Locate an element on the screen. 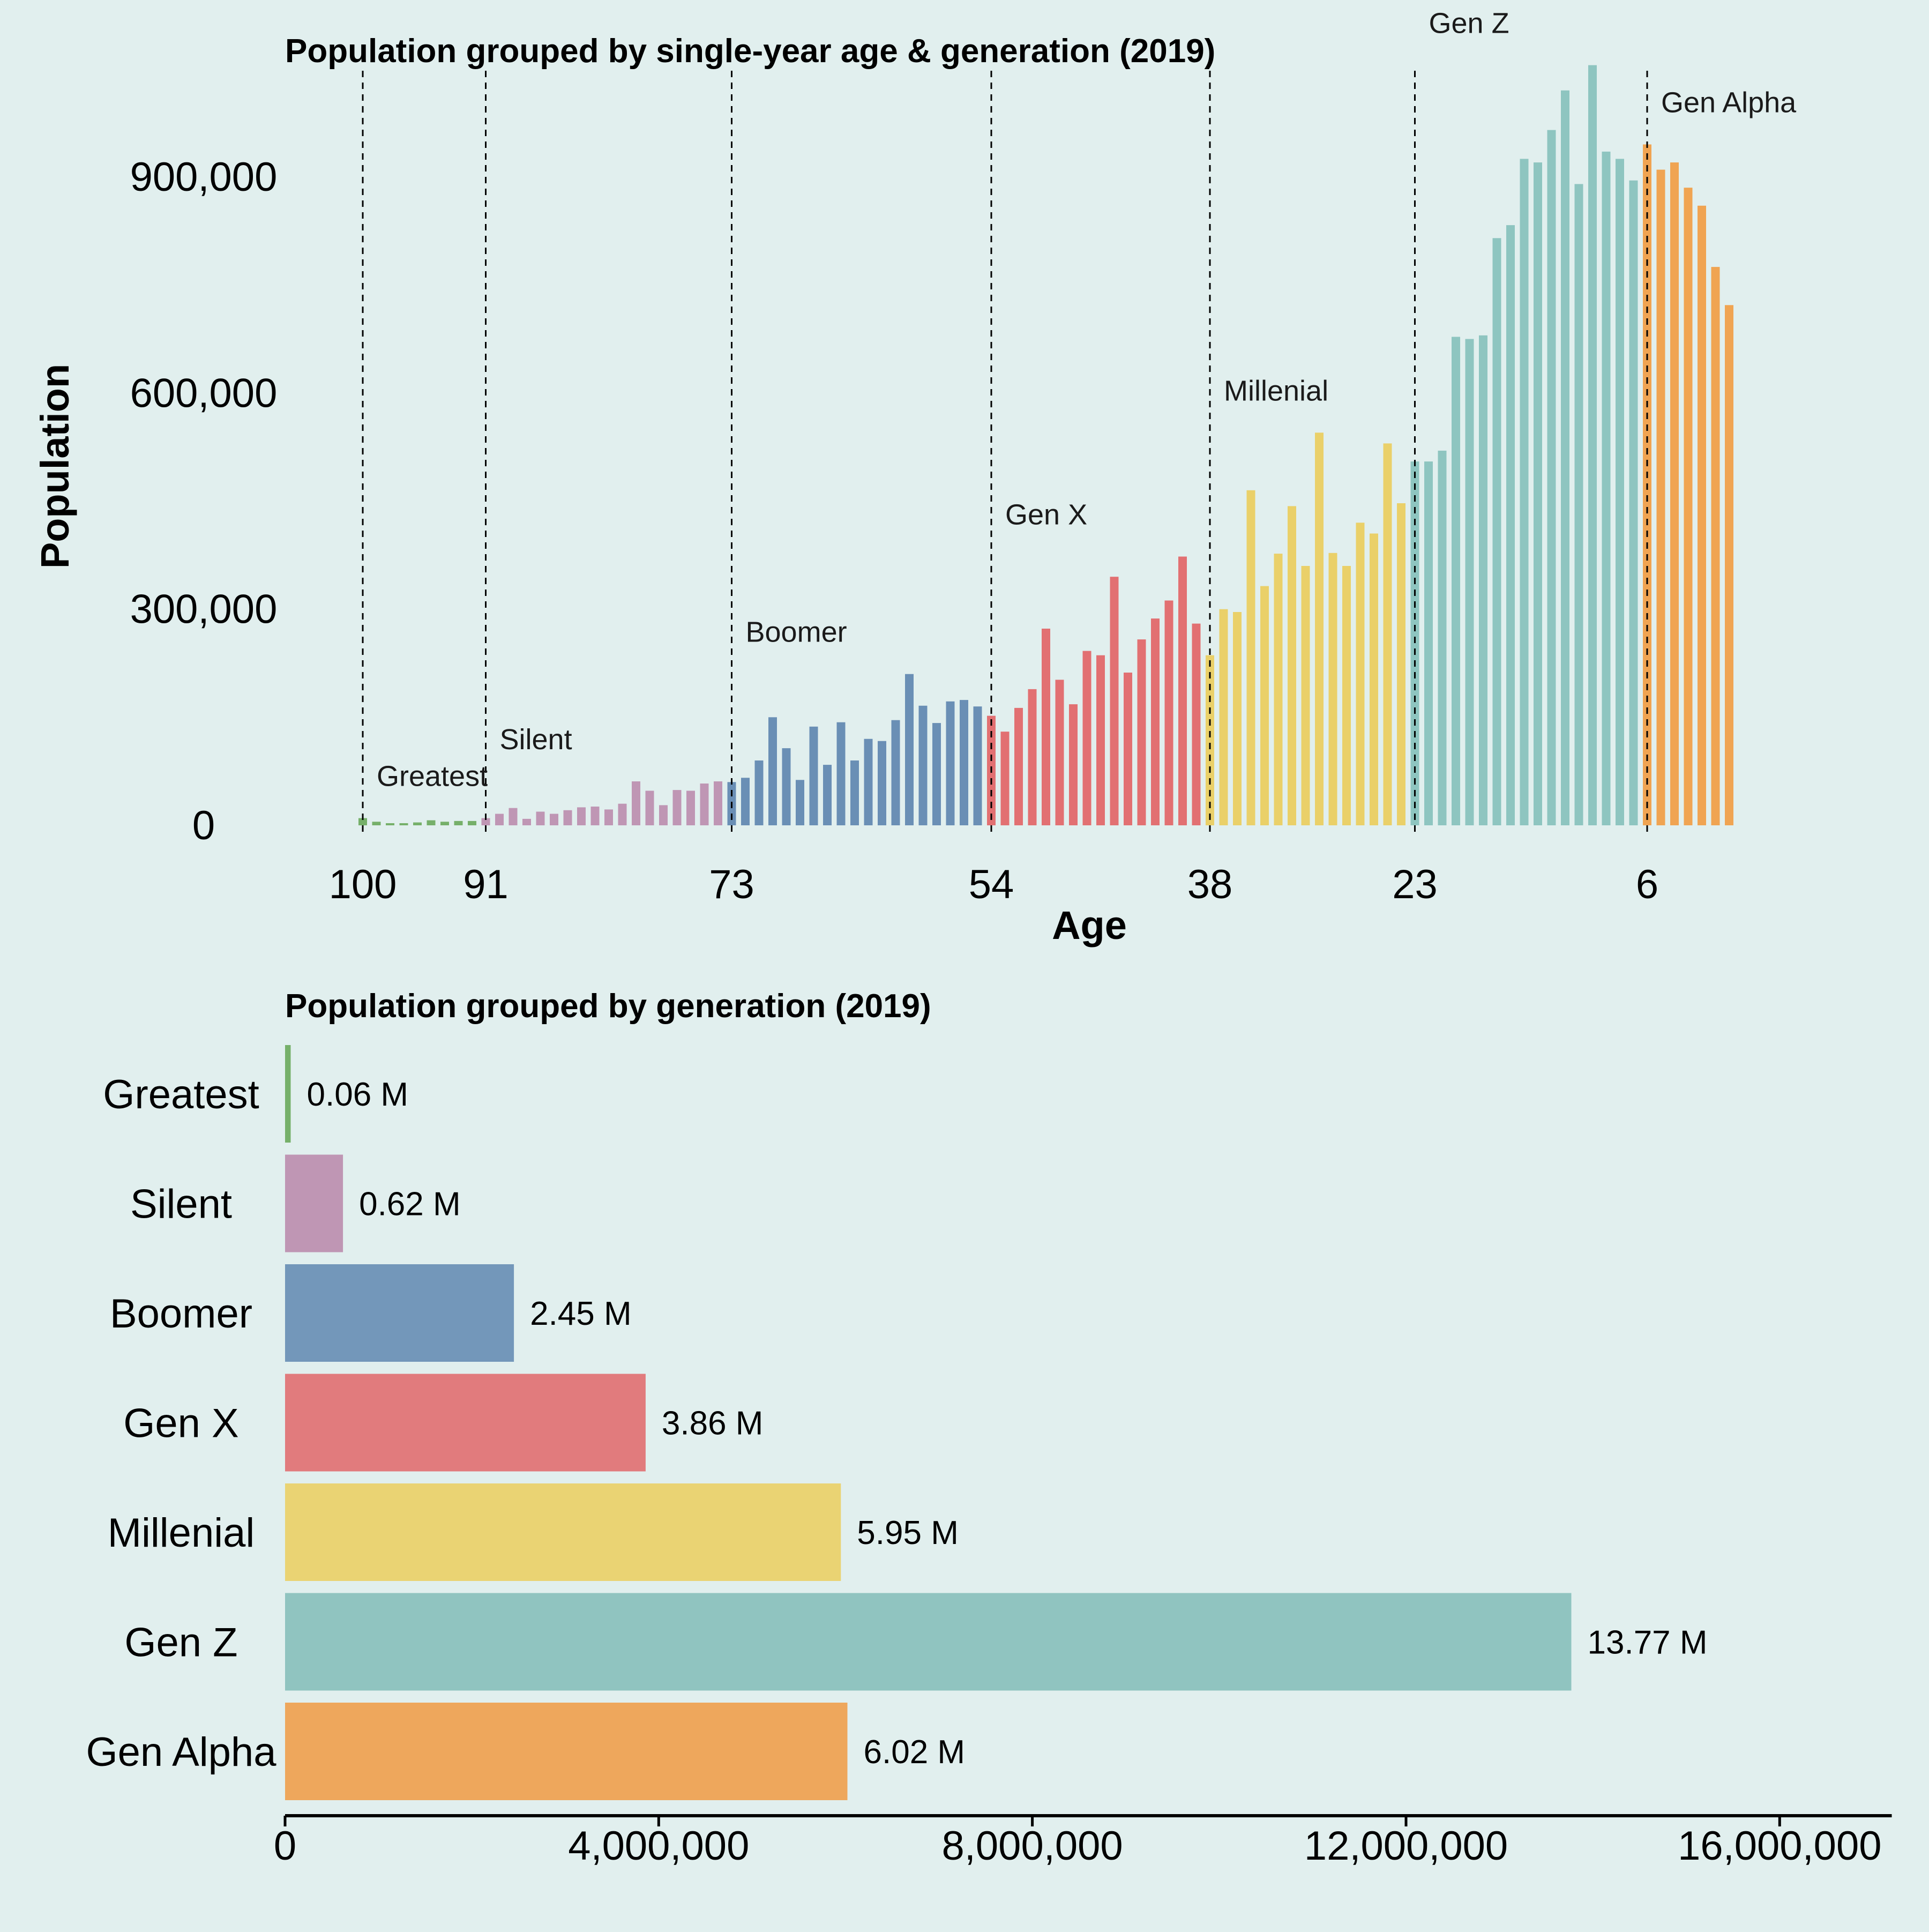  age-y-tick-label: 0 is located at coordinates (204, 825).